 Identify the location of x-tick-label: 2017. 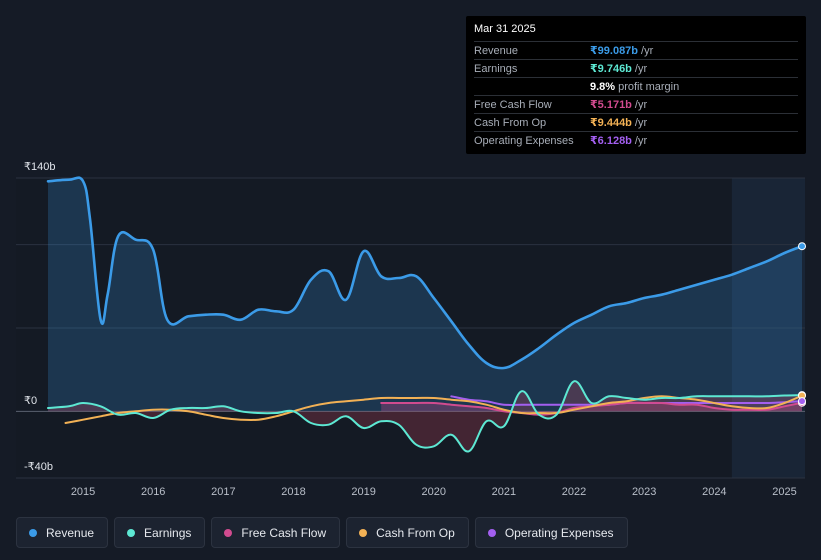
(223, 492).